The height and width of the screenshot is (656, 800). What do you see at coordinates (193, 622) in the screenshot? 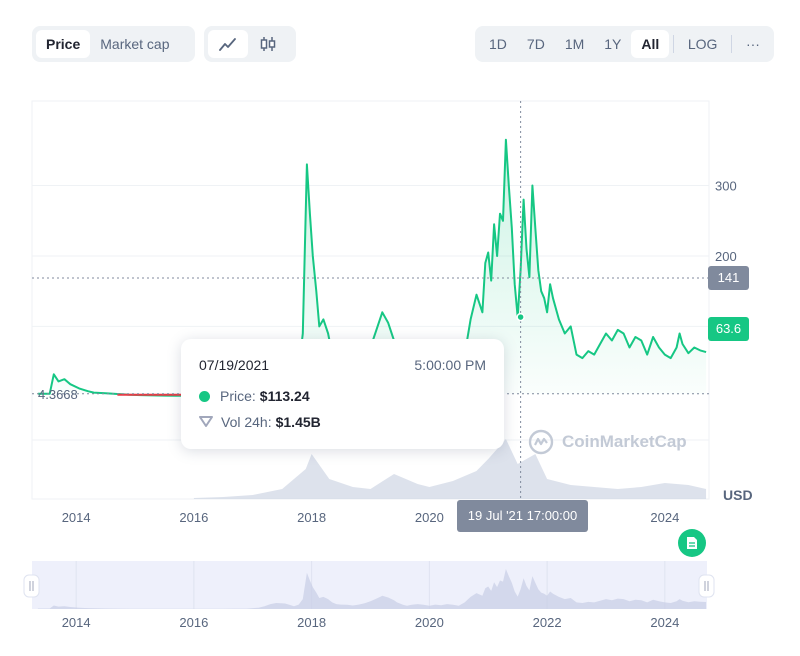
I see `navigator-x-tick-label: 2016` at bounding box center [193, 622].